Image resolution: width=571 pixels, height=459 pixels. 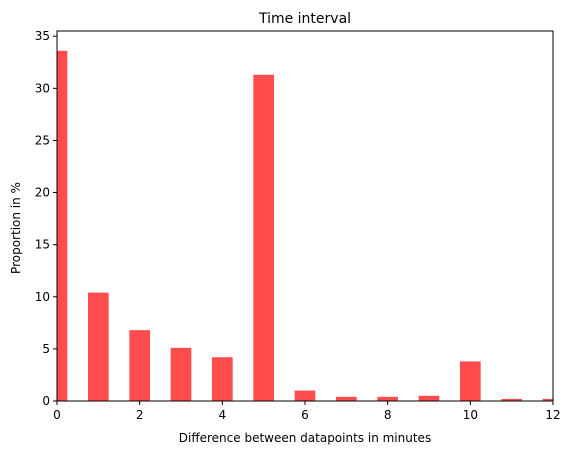 What do you see at coordinates (388, 415) in the screenshot?
I see `x-tick-label-8: 8` at bounding box center [388, 415].